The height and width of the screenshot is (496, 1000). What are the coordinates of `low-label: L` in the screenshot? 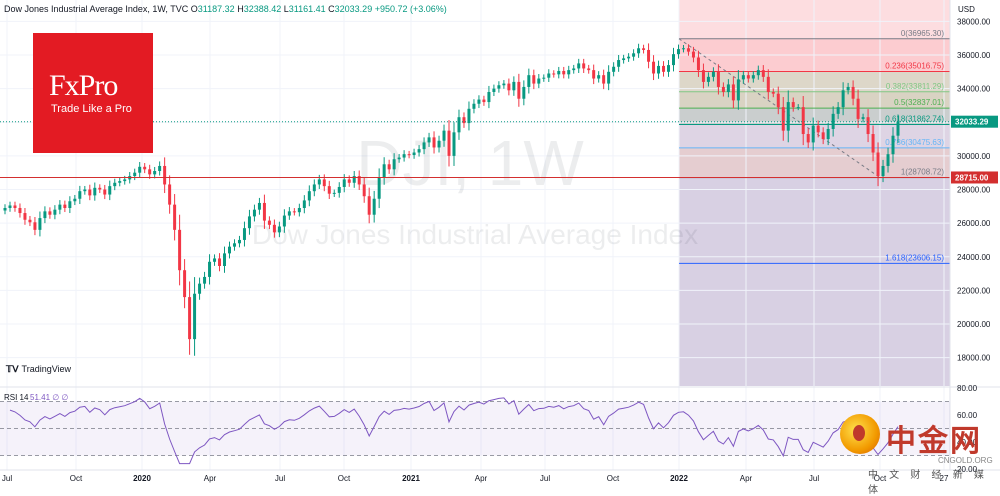 It's located at (286, 9).